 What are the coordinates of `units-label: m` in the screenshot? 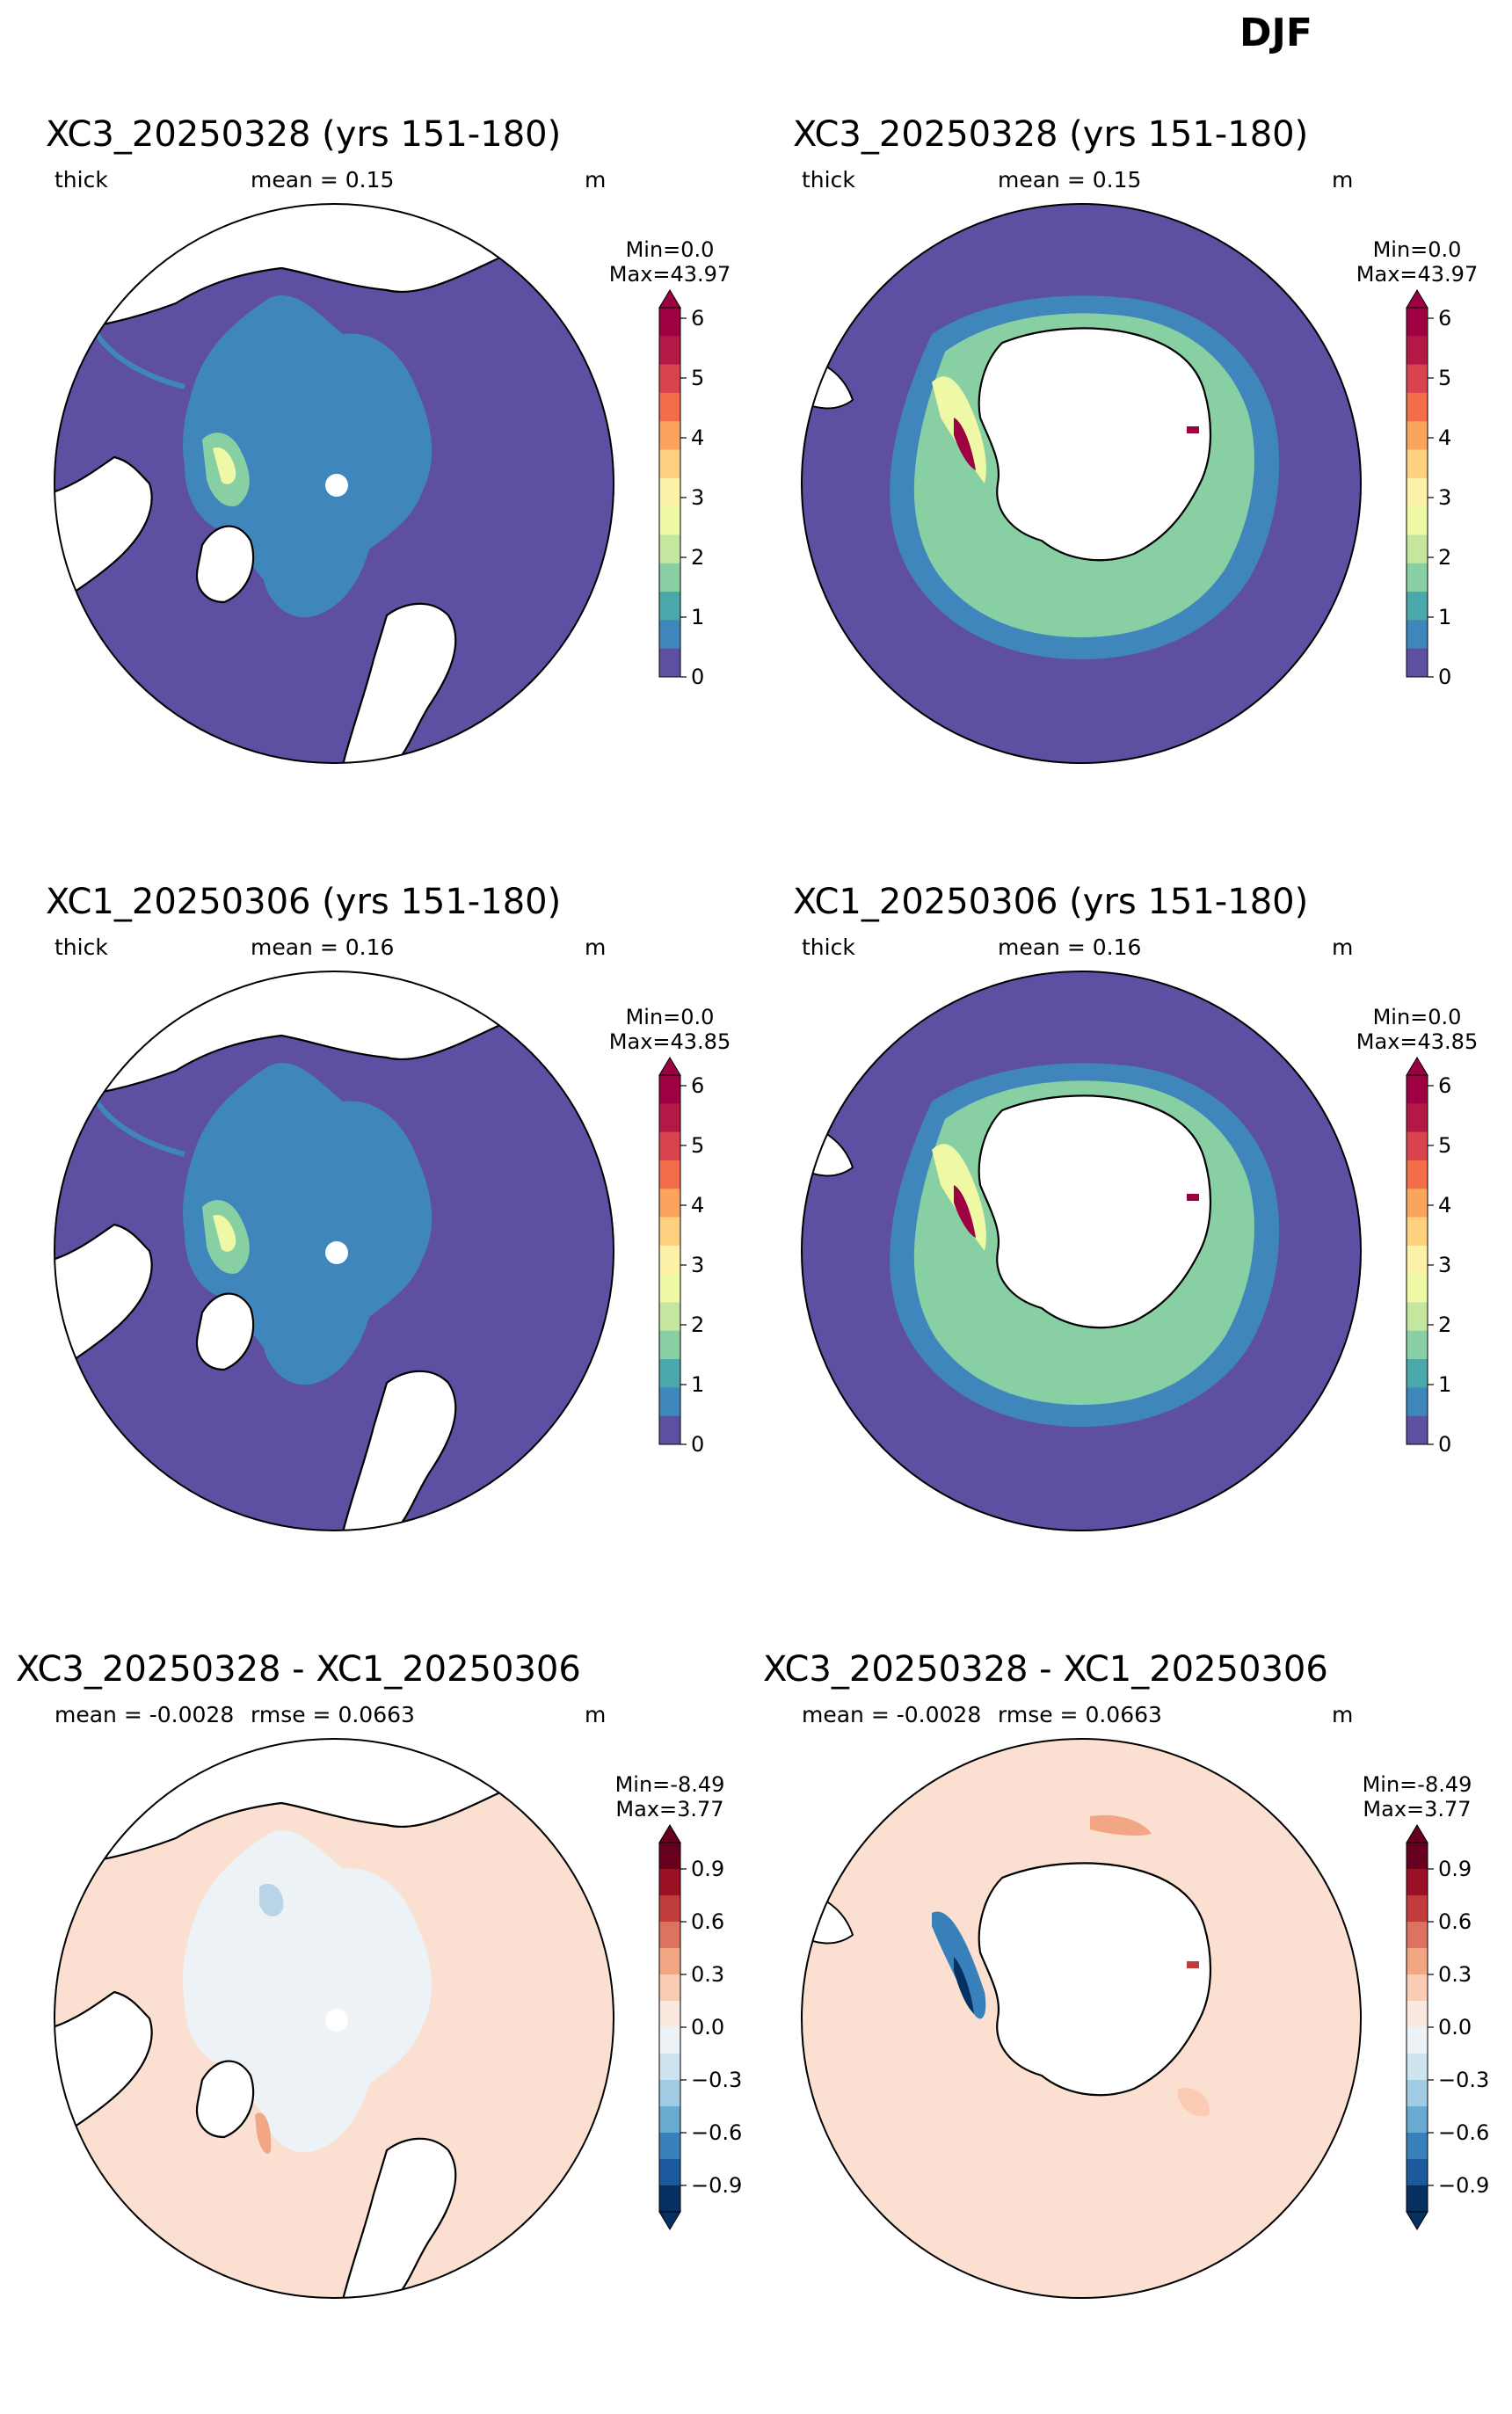 It's located at (596, 180).